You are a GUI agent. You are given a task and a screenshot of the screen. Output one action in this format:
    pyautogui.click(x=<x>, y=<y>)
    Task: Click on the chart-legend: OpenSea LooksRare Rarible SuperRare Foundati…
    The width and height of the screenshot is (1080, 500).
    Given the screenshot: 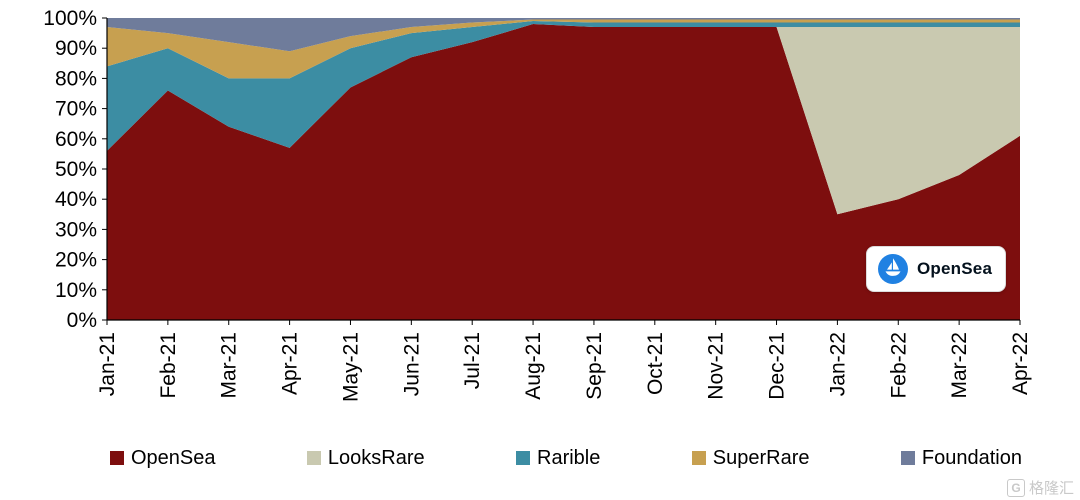 What is the action you would take?
    pyautogui.click(x=566, y=458)
    